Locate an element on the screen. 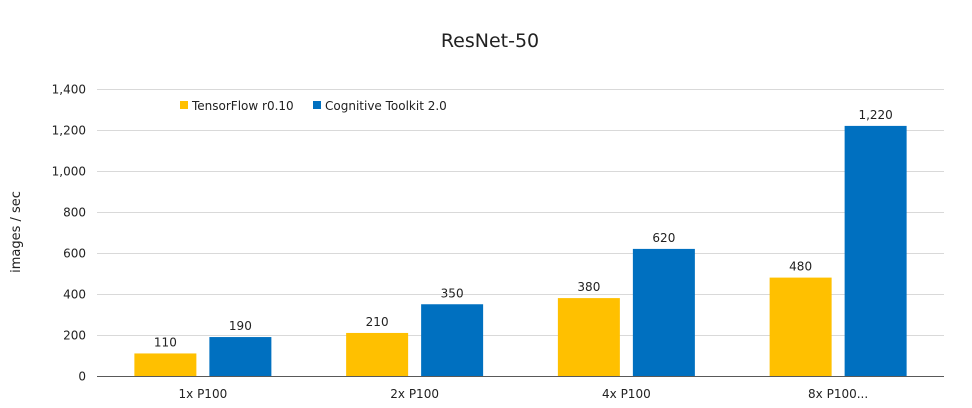 The width and height of the screenshot is (972, 408). y-axis-label: images / sec is located at coordinates (16, 232).